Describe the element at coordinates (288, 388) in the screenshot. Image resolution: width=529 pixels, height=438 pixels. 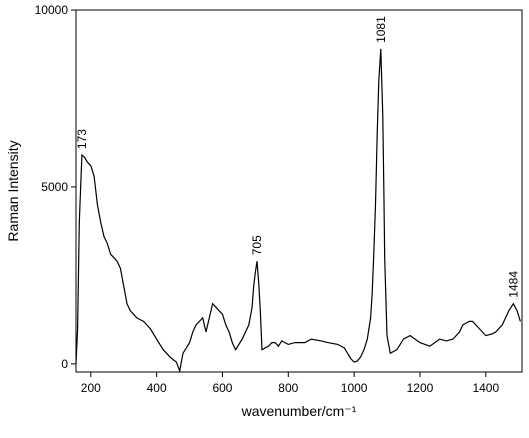
I see `x-tick-label: 800` at that location.